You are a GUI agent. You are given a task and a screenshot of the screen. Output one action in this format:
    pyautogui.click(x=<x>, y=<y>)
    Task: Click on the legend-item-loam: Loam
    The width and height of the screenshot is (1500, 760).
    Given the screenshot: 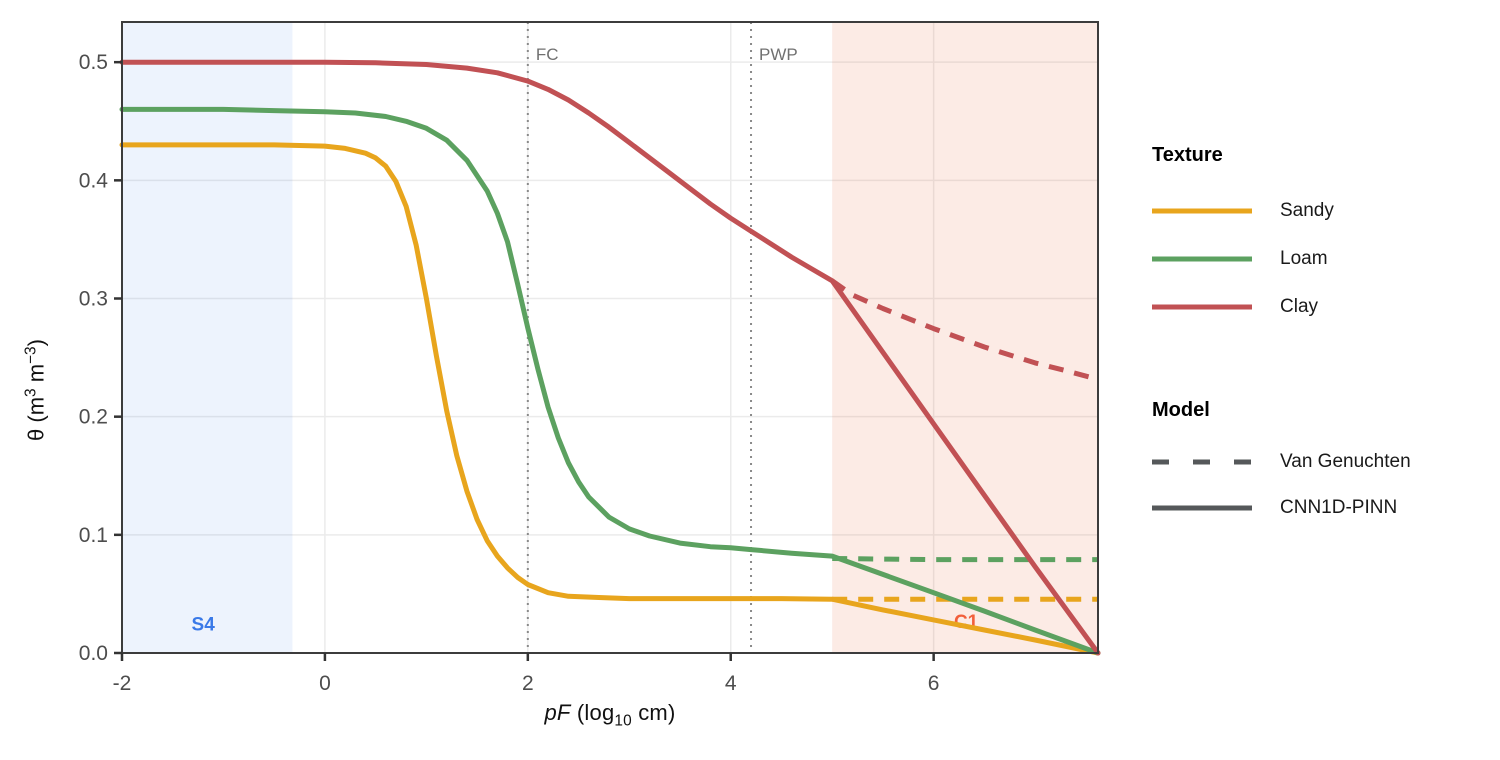 What is the action you would take?
    pyautogui.click(x=1322, y=259)
    